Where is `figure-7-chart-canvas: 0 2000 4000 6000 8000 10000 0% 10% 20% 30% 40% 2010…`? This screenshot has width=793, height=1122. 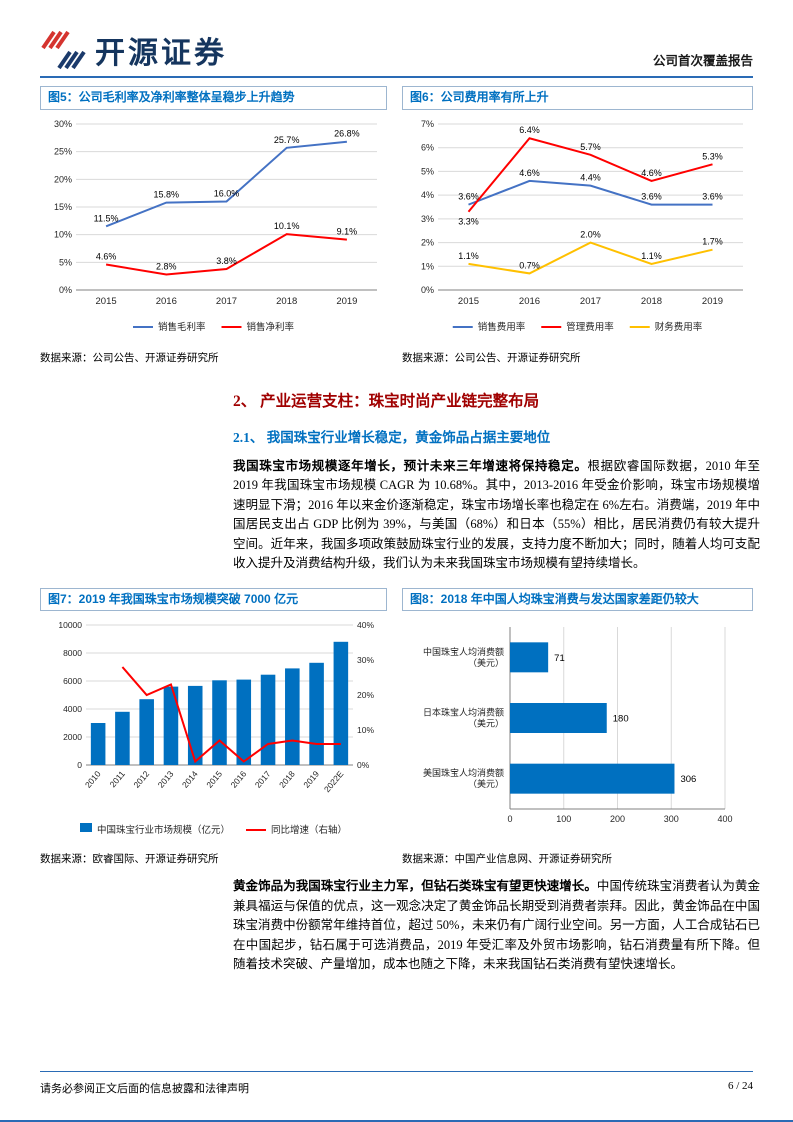 figure-7-chart-canvas: 0 2000 4000 6000 8000 10000 0% 10% 20% 30% 40% 2010… is located at coordinates (216, 728).